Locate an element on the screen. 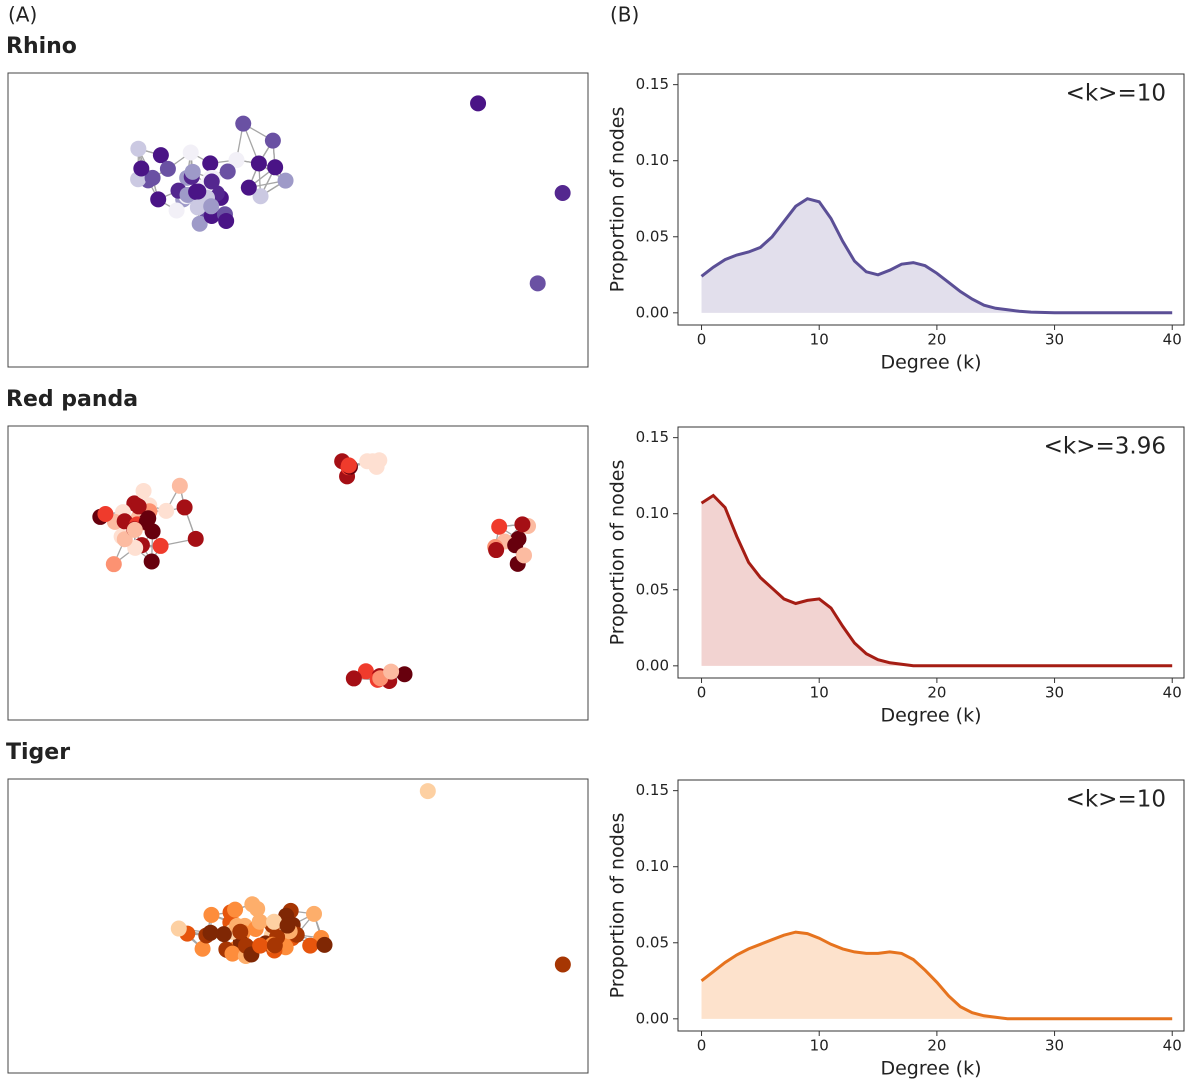 The width and height of the screenshot is (1200, 1083). network-title: Red panda is located at coordinates (72, 399).